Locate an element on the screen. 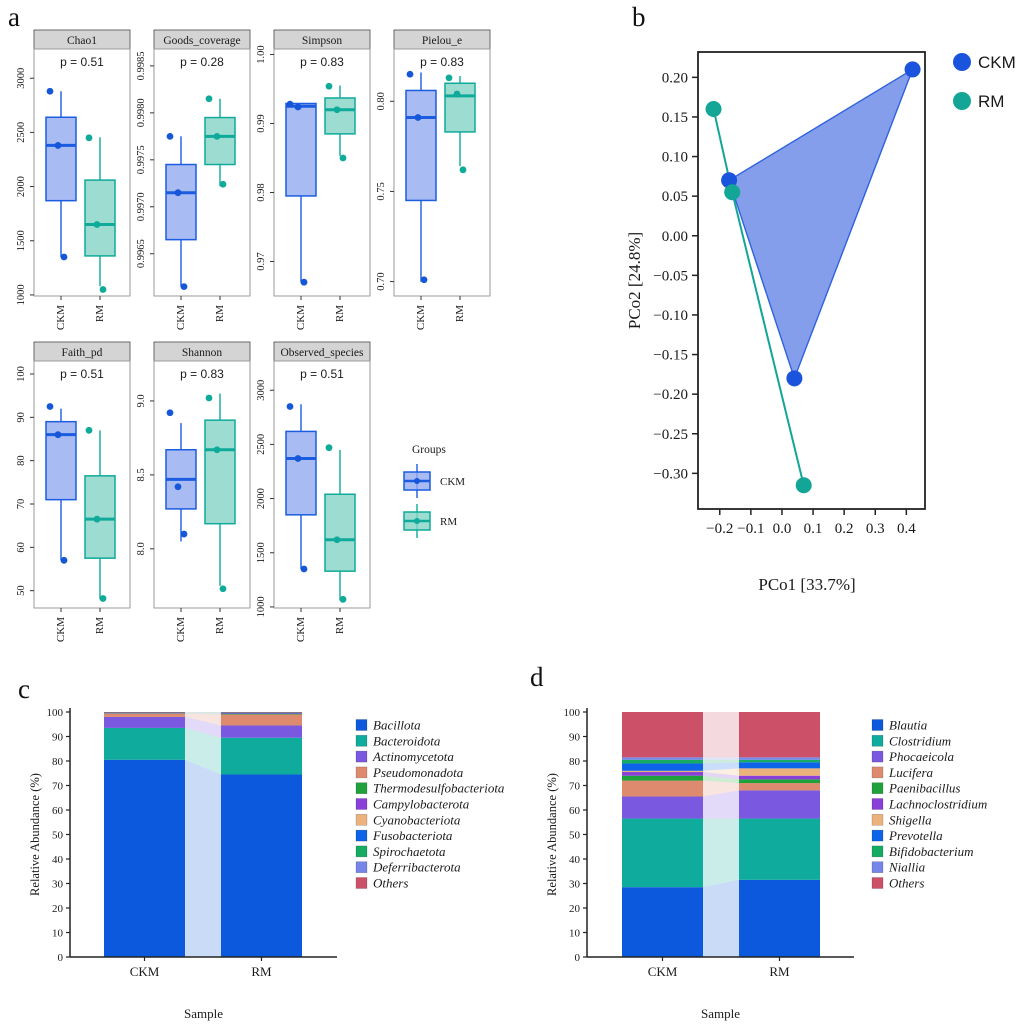 The image size is (1024, 1031). legend-label: Actinomycetota is located at coordinates (413, 756).